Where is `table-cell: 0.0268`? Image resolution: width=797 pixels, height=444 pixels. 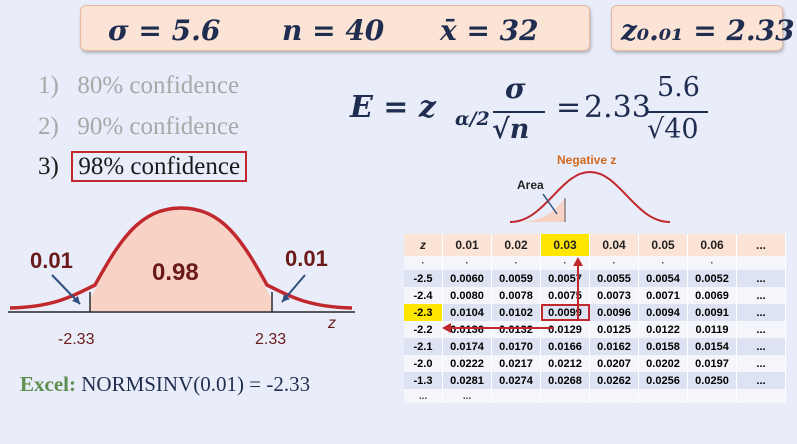 table-cell: 0.0268 is located at coordinates (565, 380).